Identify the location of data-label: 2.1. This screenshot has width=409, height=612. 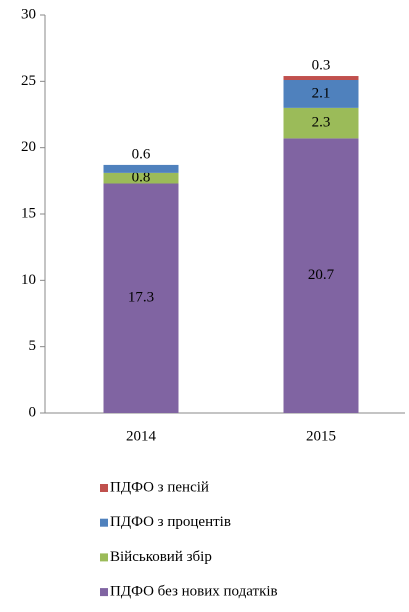
(321, 93).